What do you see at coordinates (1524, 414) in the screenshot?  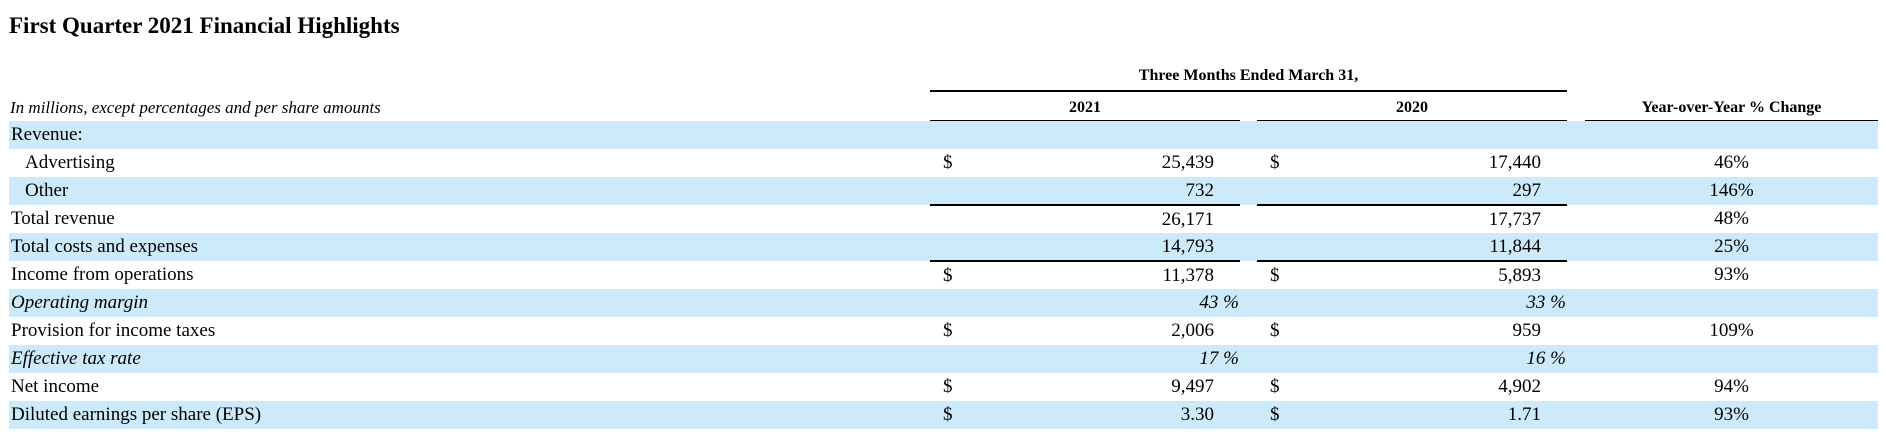 I see `amount-value: 1.71` at bounding box center [1524, 414].